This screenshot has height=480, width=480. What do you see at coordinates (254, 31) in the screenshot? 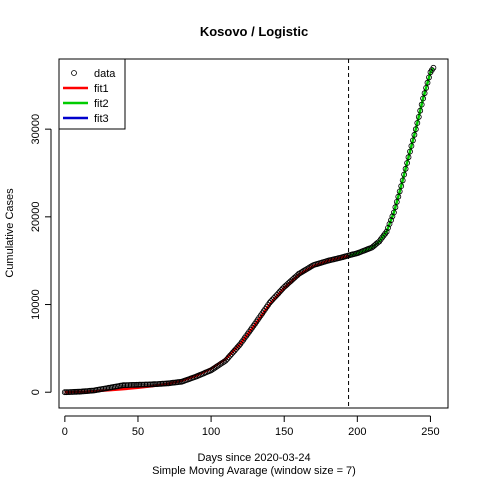
I see `chart-title: Kosovo / Logistic` at bounding box center [254, 31].